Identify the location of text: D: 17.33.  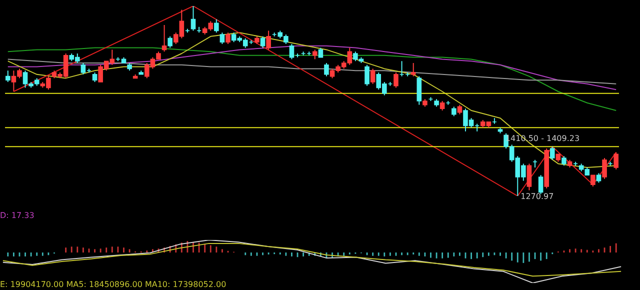
(17, 215).